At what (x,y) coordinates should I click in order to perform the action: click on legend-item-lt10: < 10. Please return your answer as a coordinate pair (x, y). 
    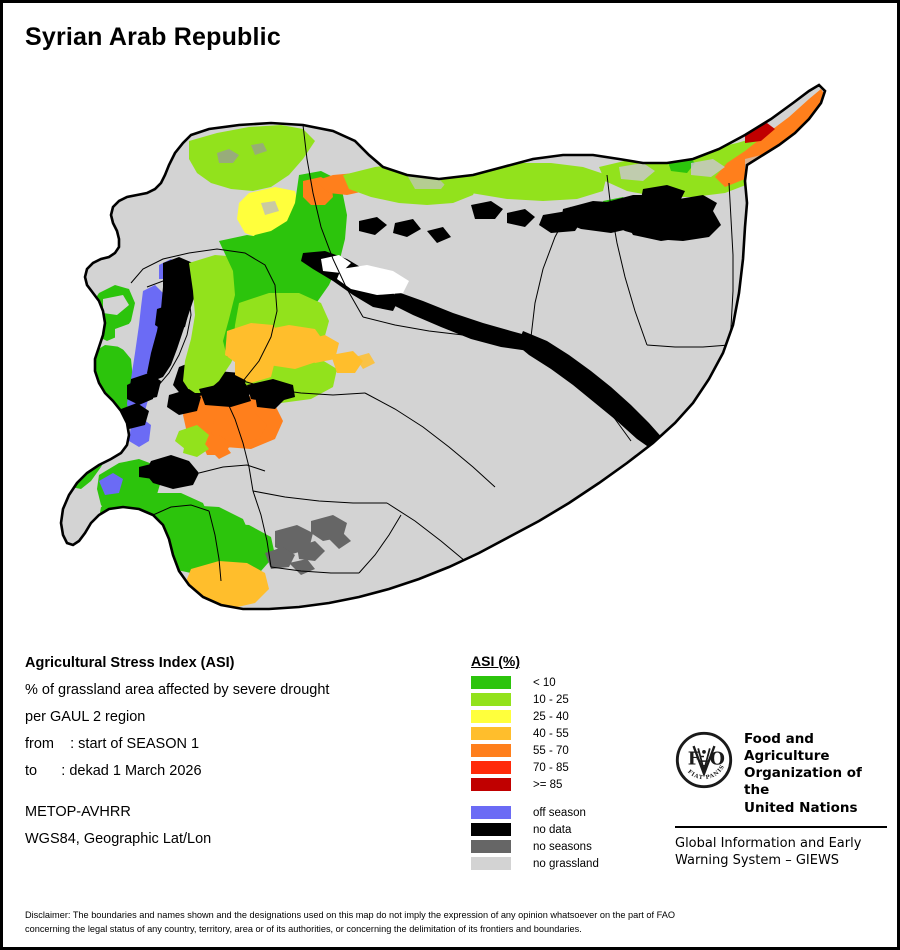
    Looking at the image, I should click on (561, 682).